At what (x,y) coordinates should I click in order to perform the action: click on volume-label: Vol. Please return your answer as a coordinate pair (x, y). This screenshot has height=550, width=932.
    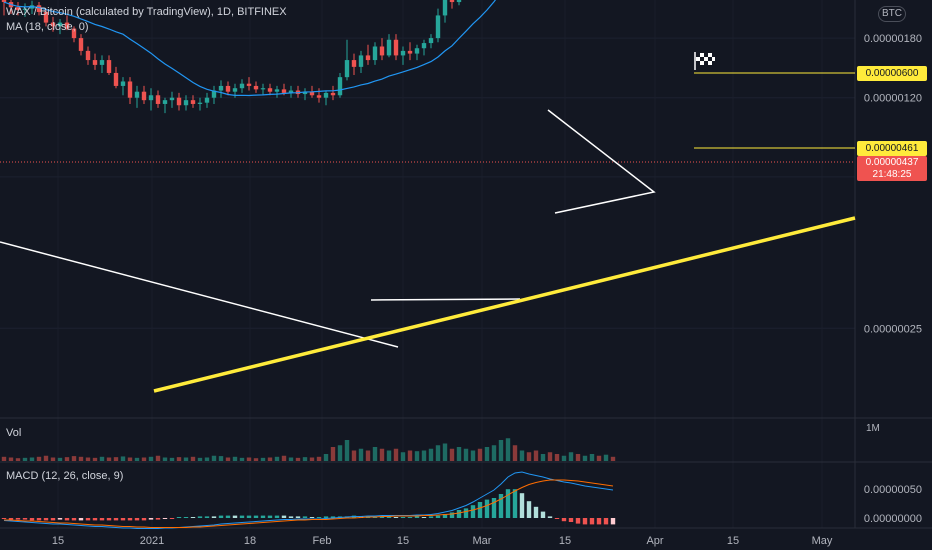
    Looking at the image, I should click on (14, 433).